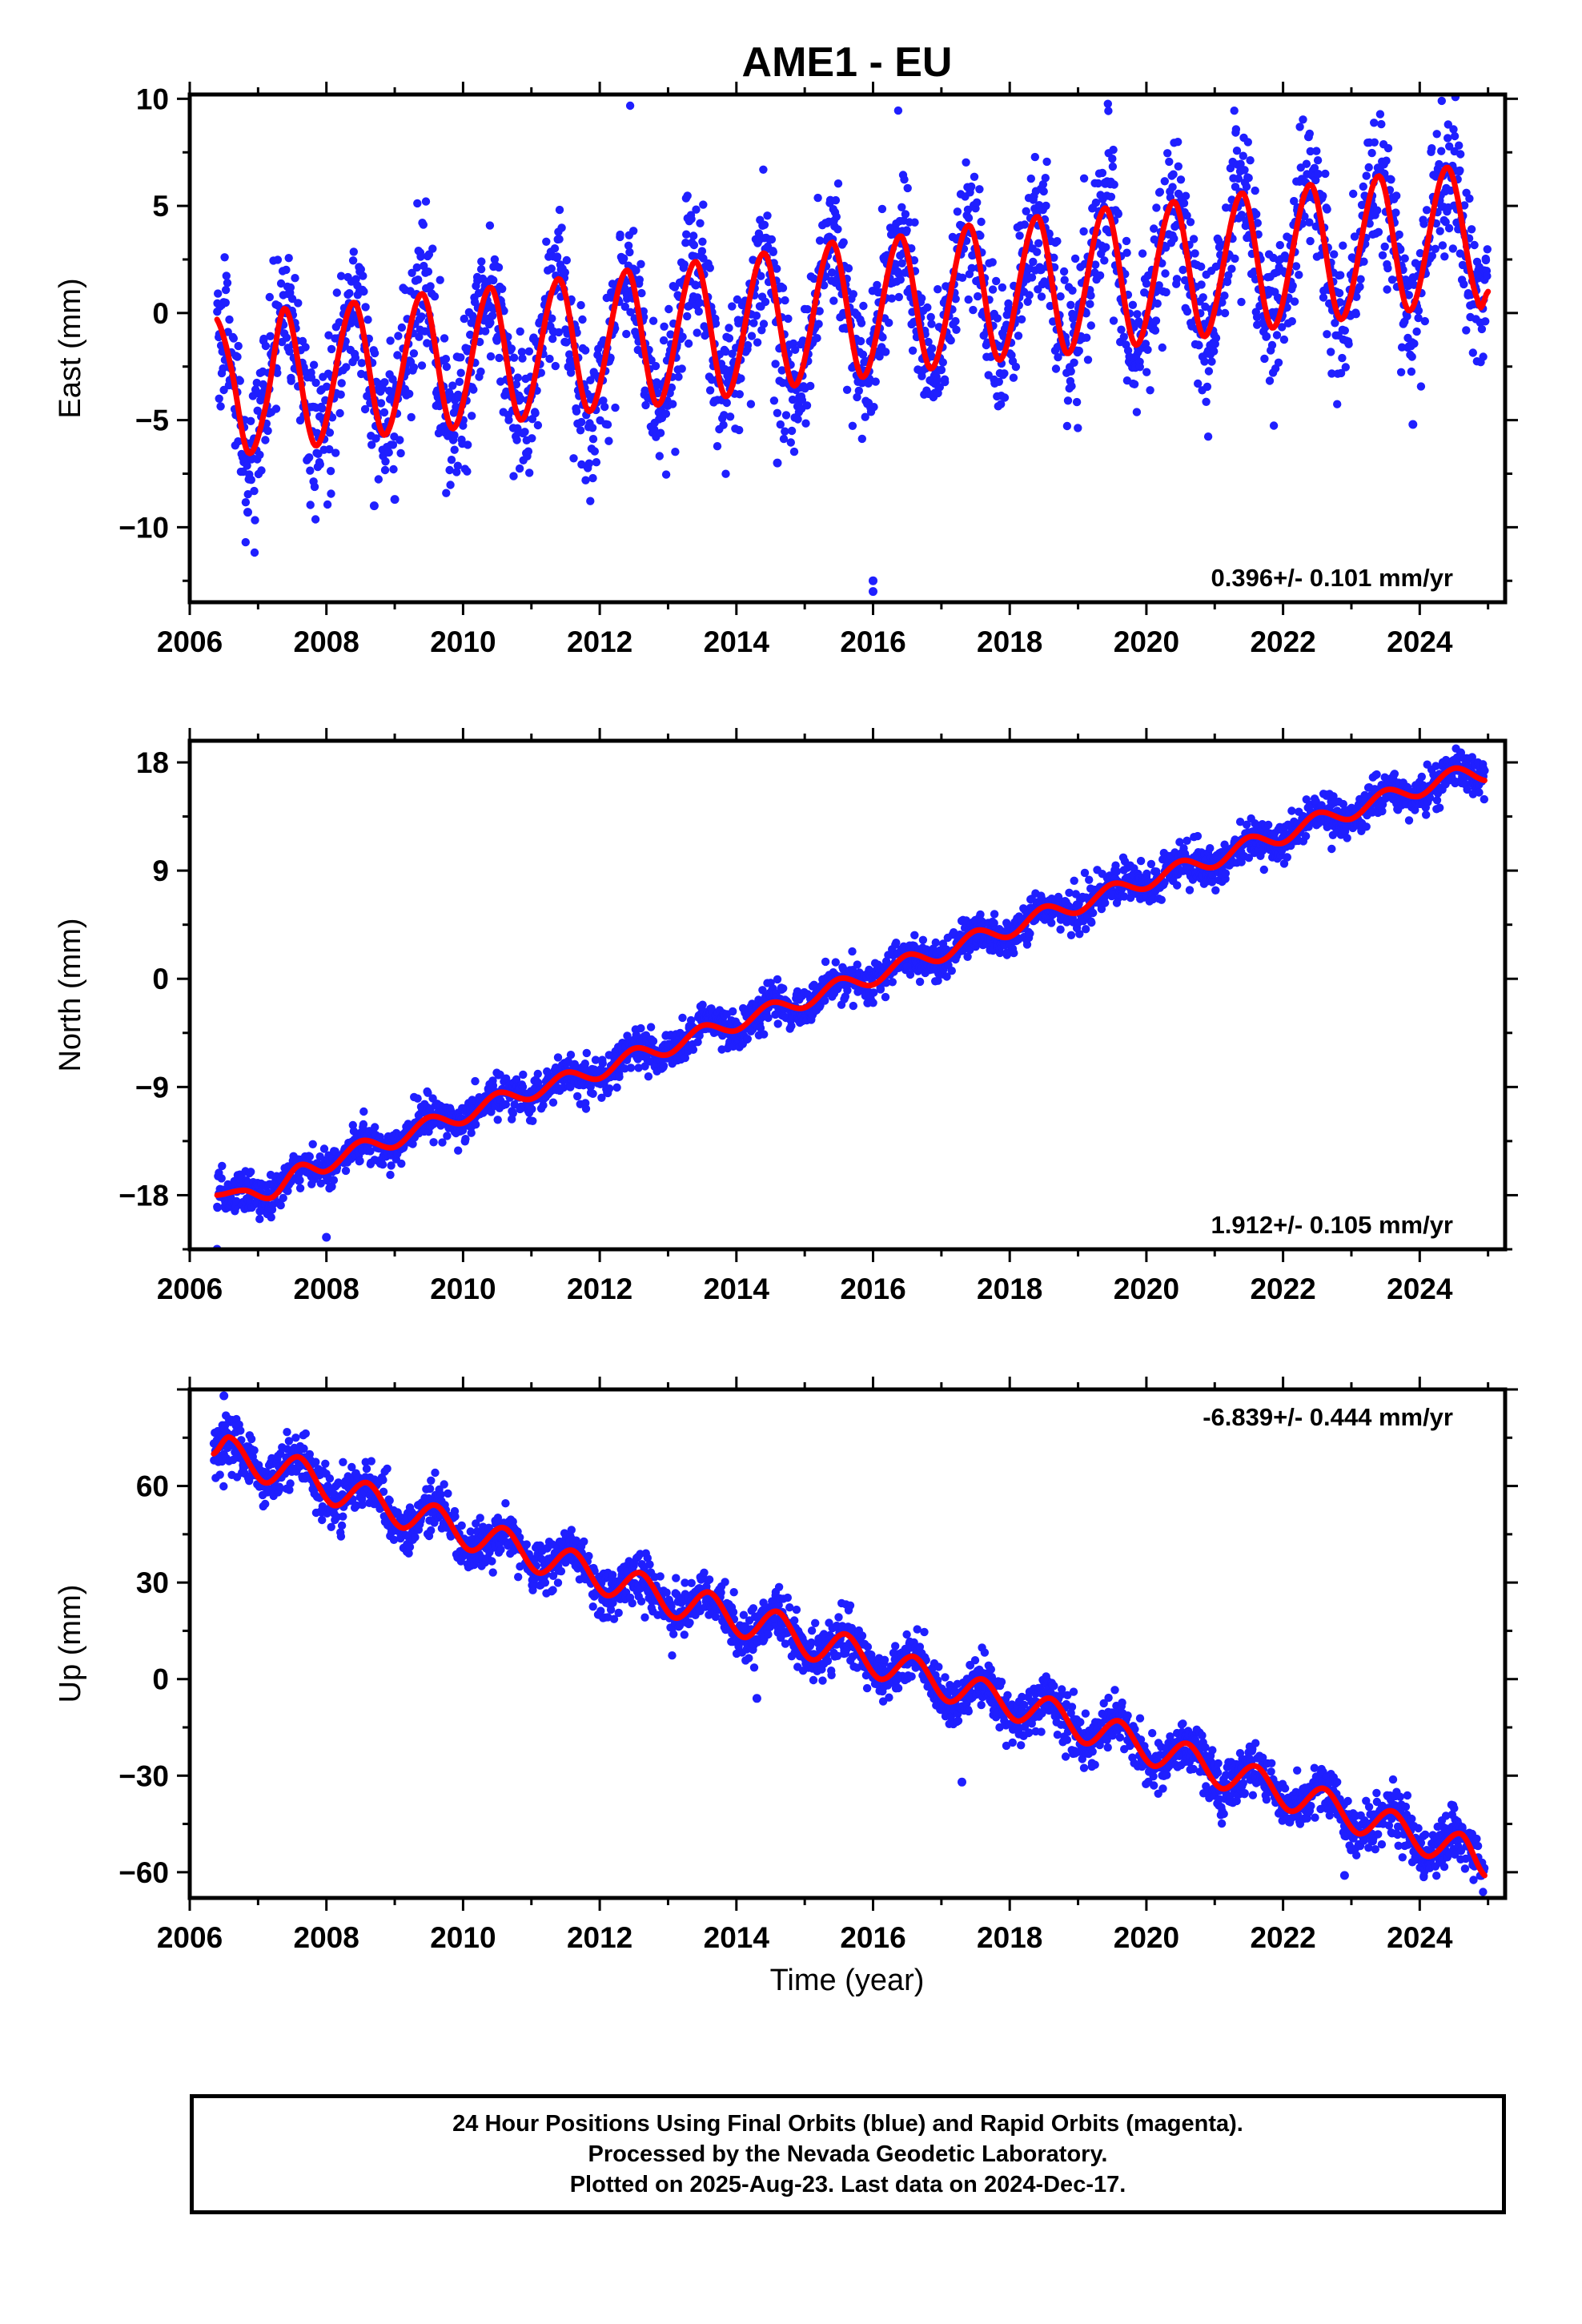  What do you see at coordinates (599, 641) in the screenshot?
I see `x-tick-label: 2012` at bounding box center [599, 641].